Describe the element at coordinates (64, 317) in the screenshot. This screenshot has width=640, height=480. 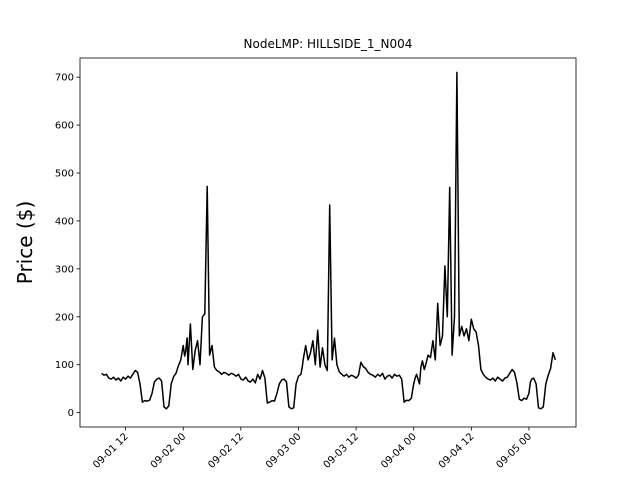
I see `y-tick-label: 200` at that location.